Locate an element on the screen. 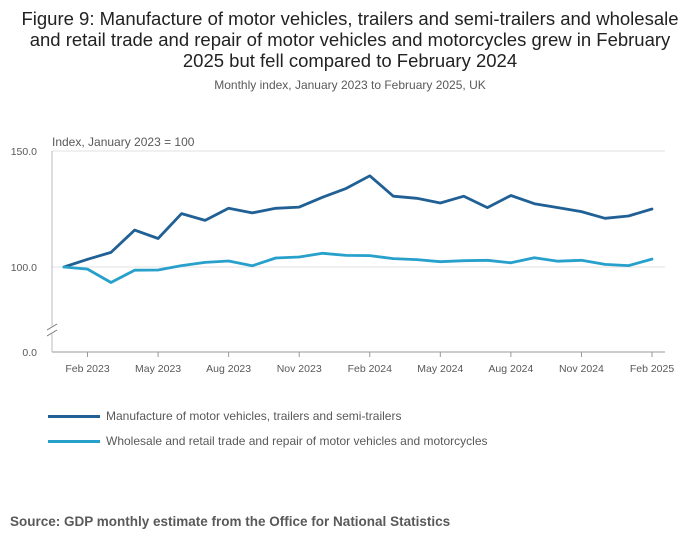  y-tick-label-0: 150.0 is located at coordinates (24, 152).